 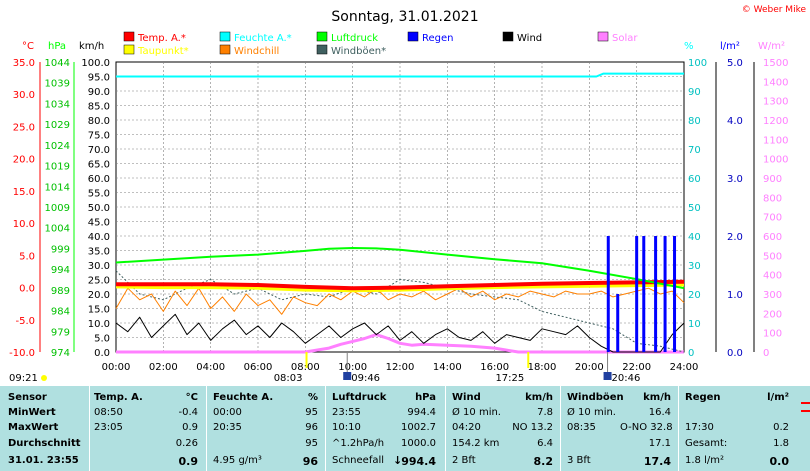 What do you see at coordinates (694, 92) in the screenshot?
I see `tick-label-humidity: 90` at bounding box center [694, 92].